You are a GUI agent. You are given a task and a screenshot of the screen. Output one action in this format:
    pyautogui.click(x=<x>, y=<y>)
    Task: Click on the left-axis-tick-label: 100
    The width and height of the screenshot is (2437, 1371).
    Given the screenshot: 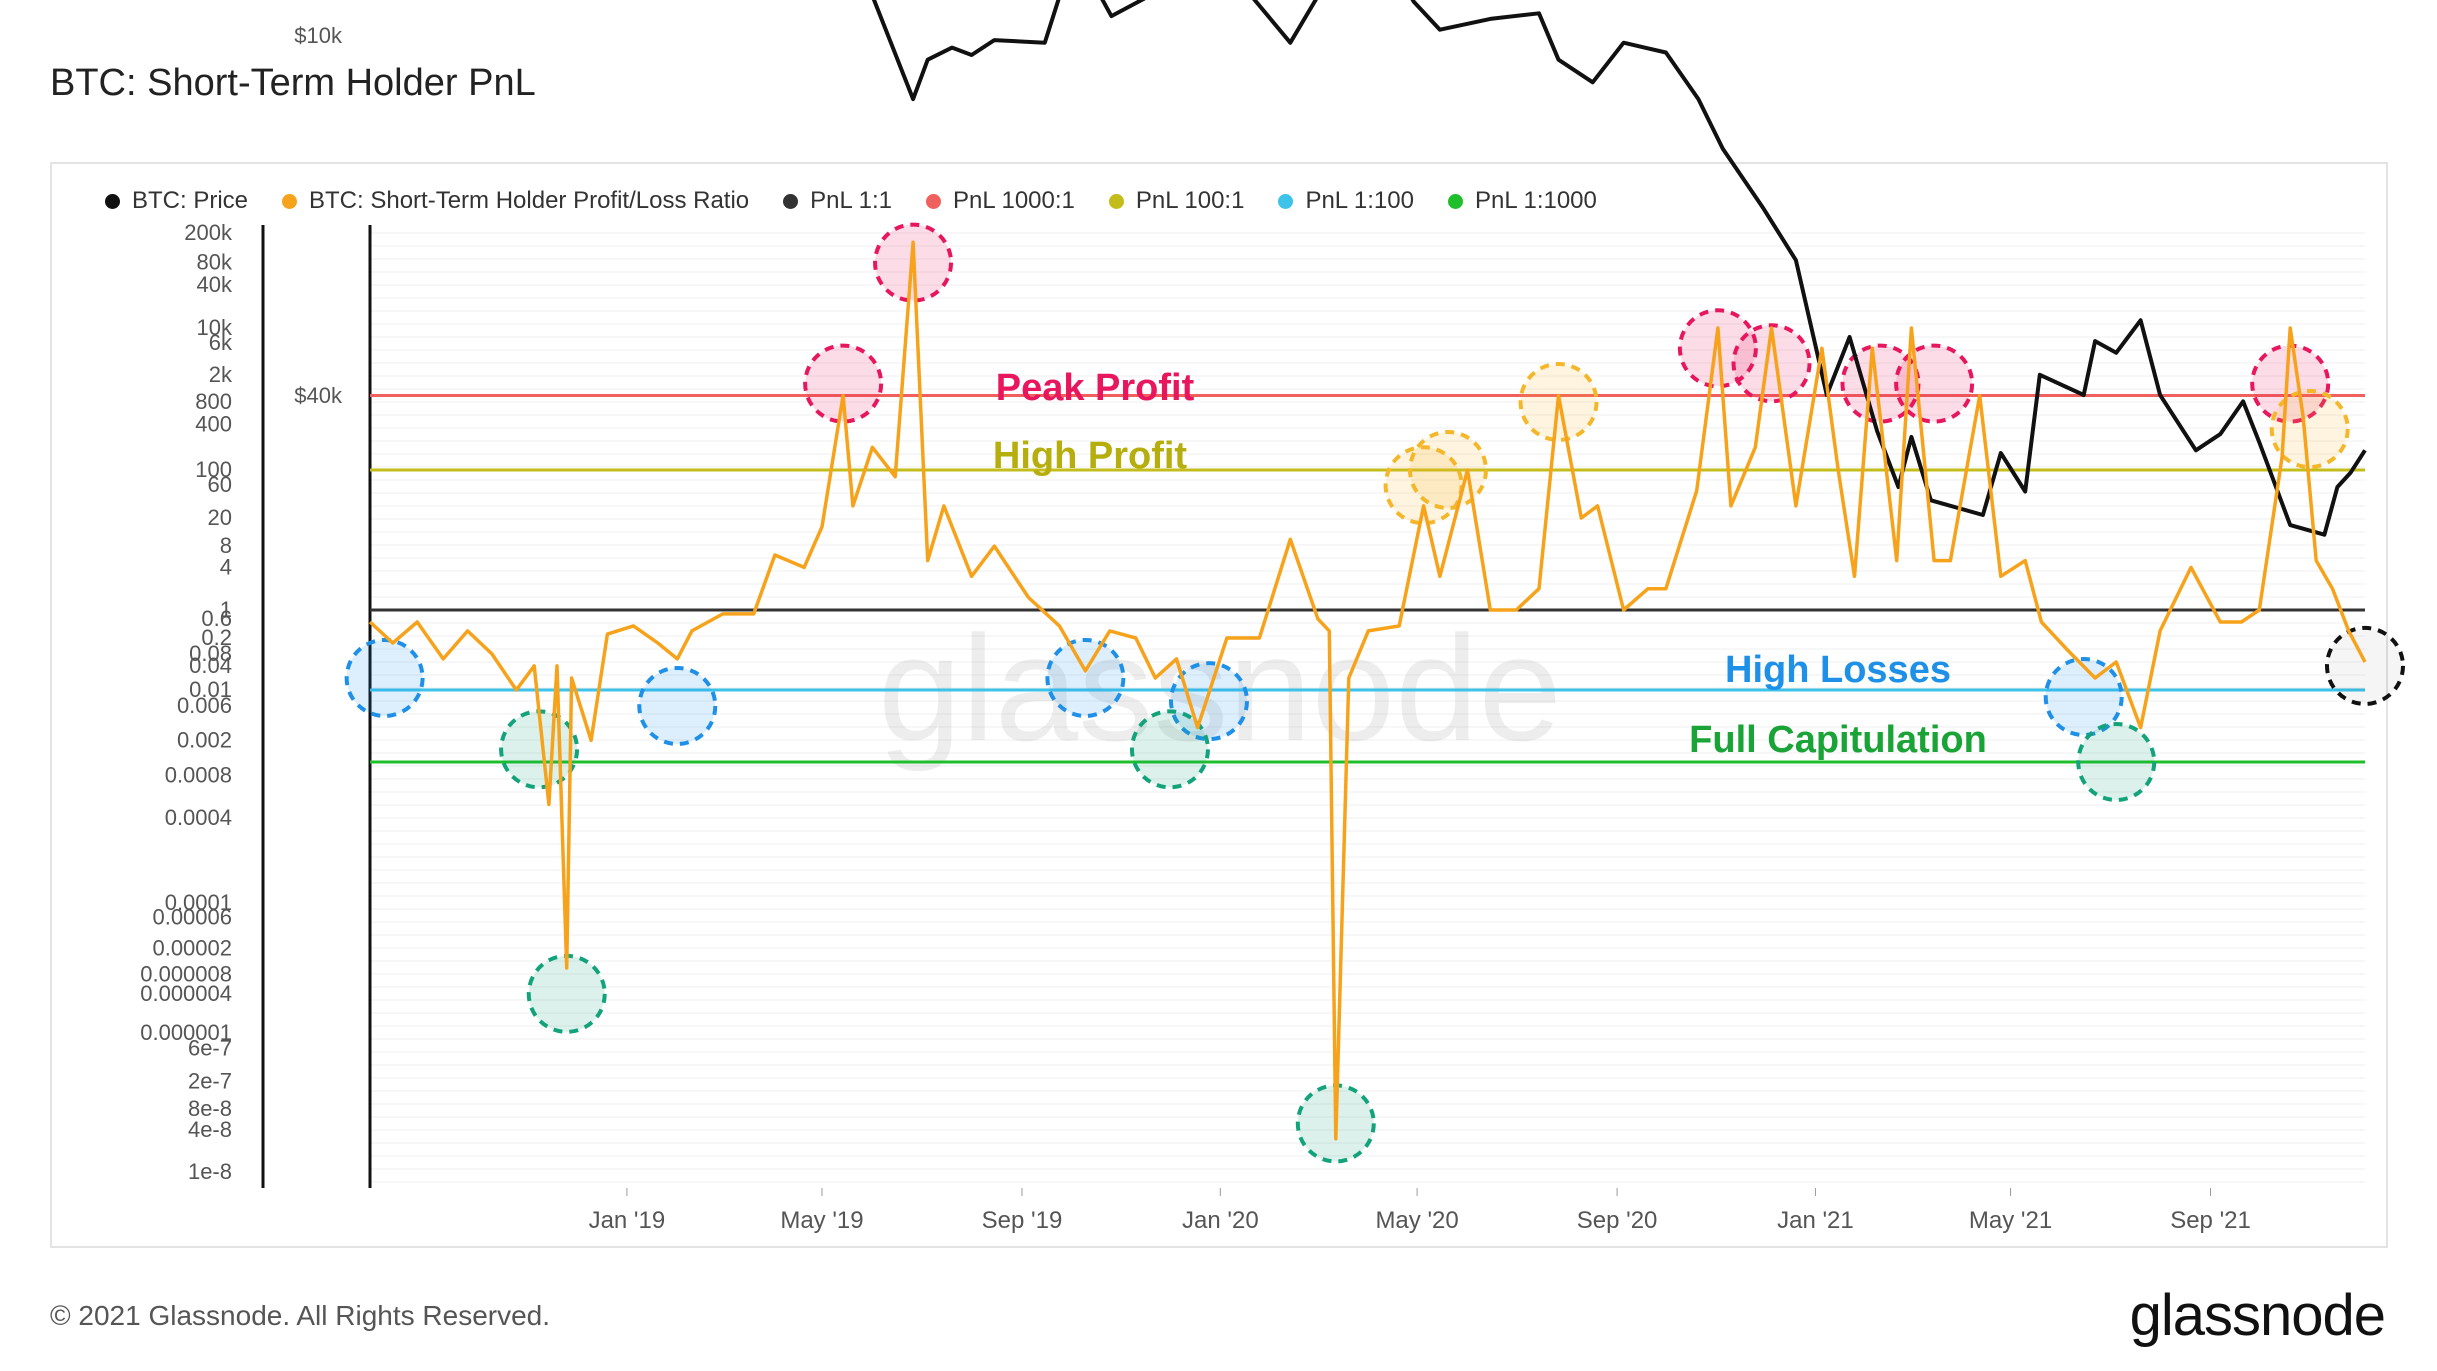 What is the action you would take?
    pyautogui.click(x=213, y=469)
    